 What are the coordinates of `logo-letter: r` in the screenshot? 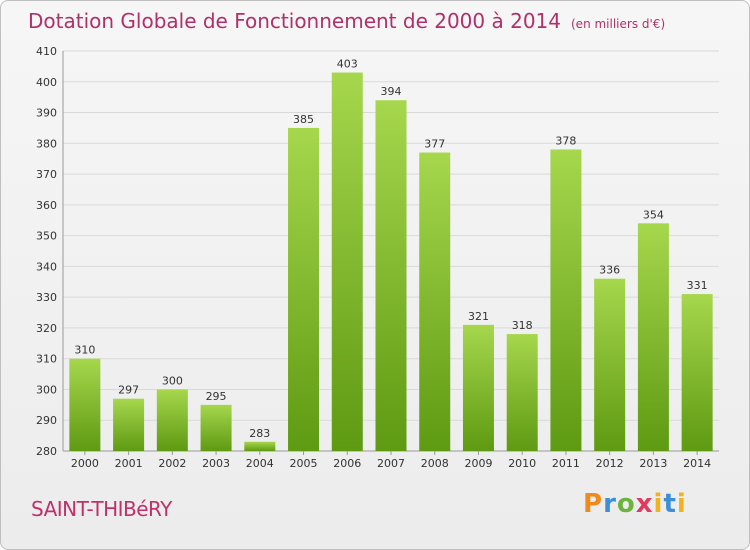 It's located at (610, 504).